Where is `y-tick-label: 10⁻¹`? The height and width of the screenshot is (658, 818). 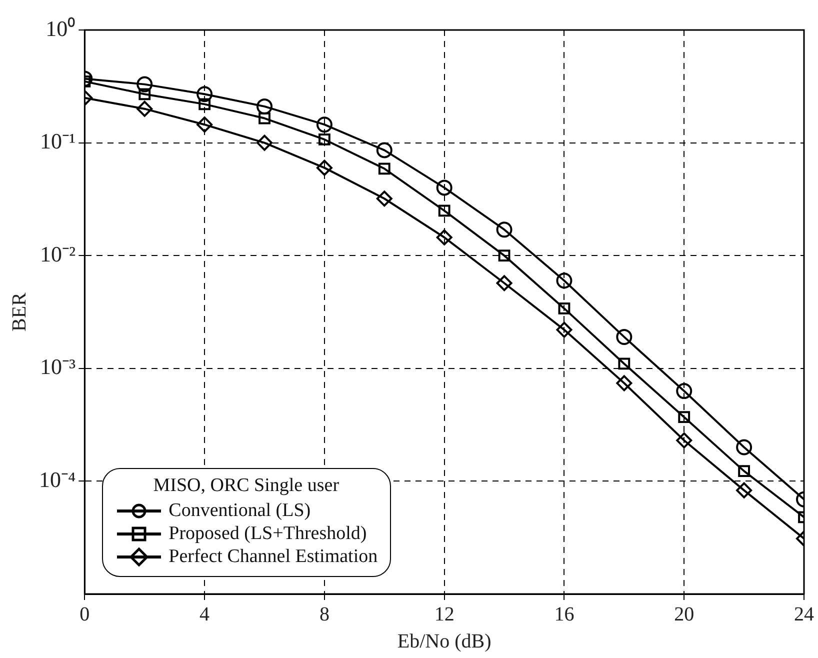 y-tick-label: 10⁻¹ is located at coordinates (58, 141).